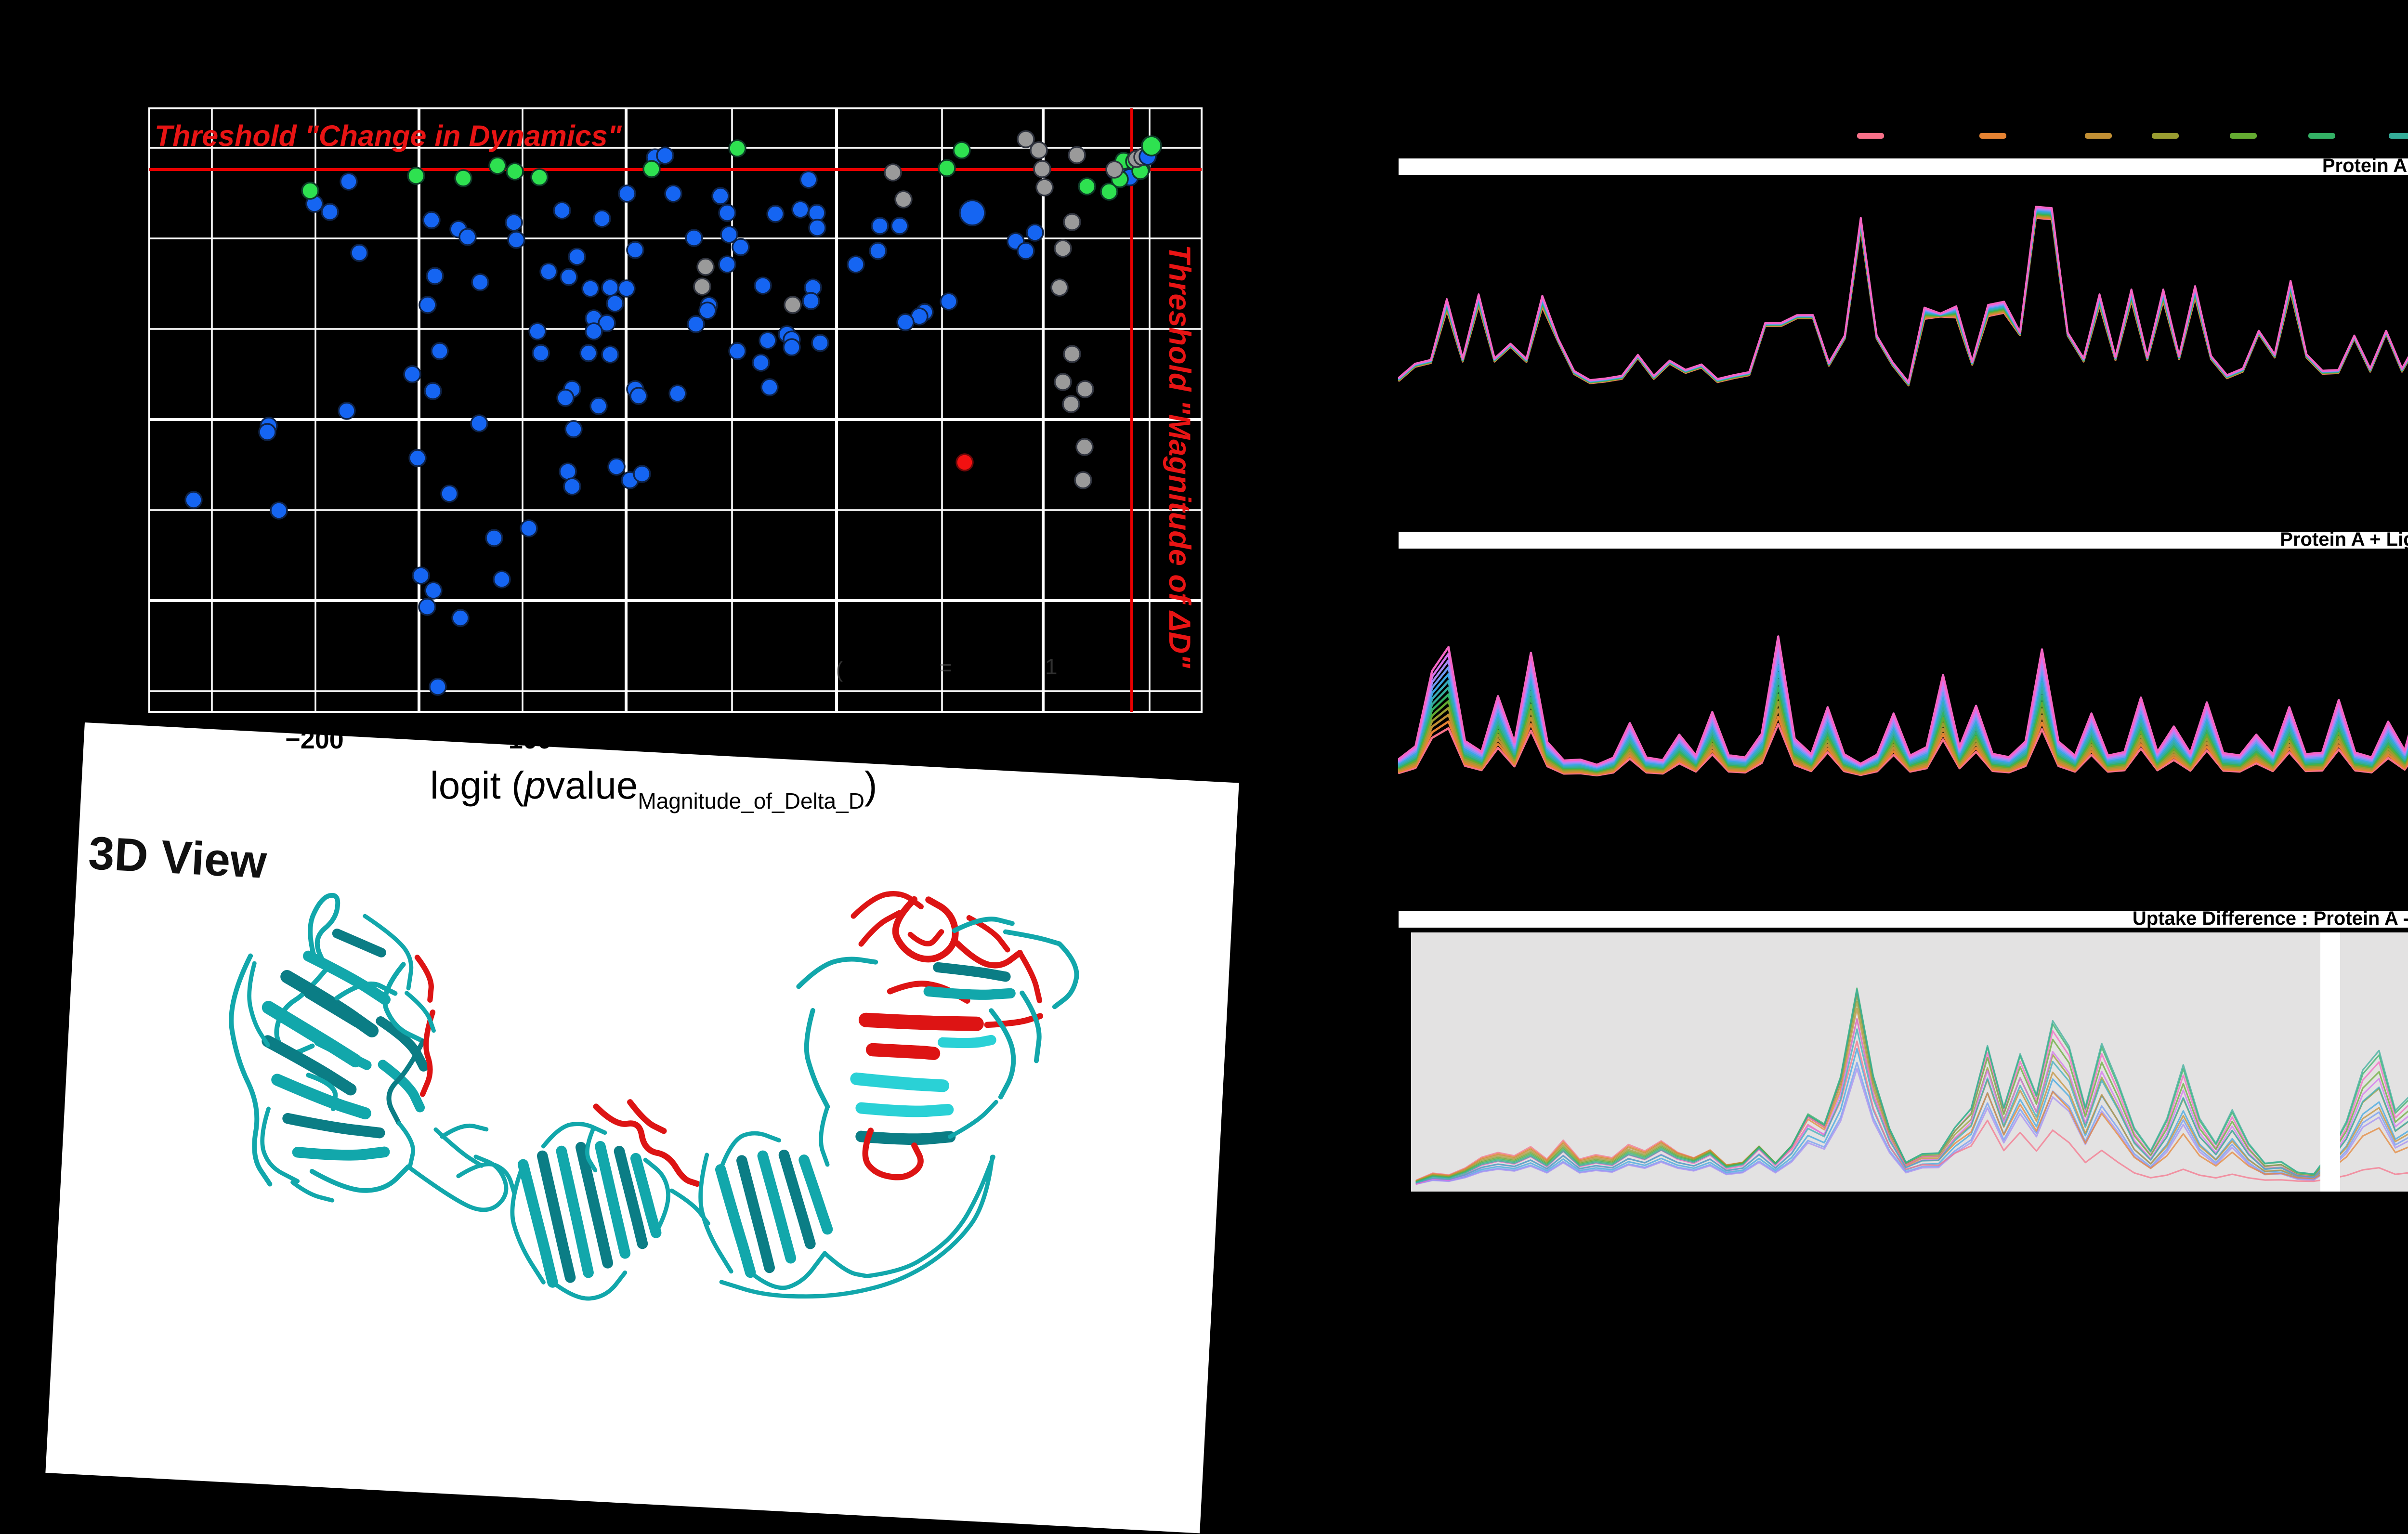  I want to click on svg-text: Protein A + Ligand, so click(2344, 539).